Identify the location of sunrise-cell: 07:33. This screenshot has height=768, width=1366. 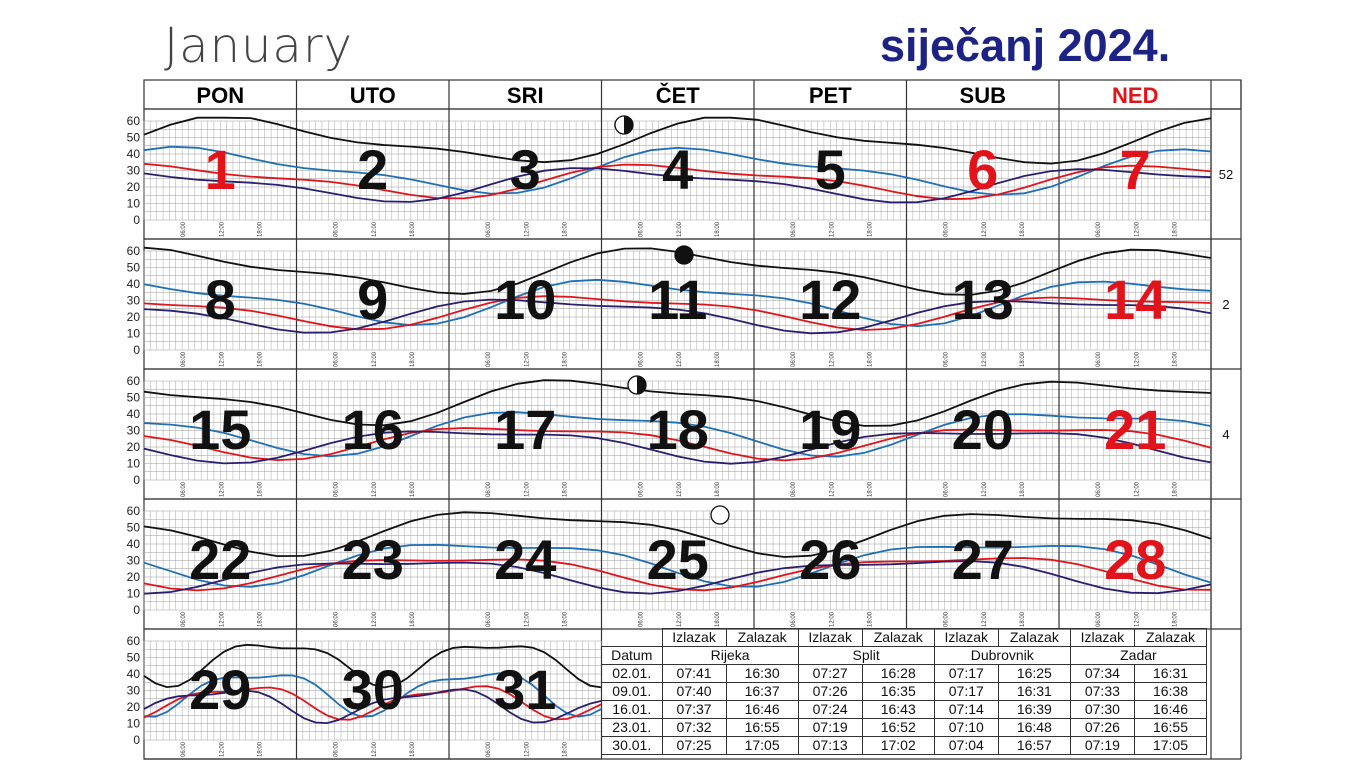
(1102, 691).